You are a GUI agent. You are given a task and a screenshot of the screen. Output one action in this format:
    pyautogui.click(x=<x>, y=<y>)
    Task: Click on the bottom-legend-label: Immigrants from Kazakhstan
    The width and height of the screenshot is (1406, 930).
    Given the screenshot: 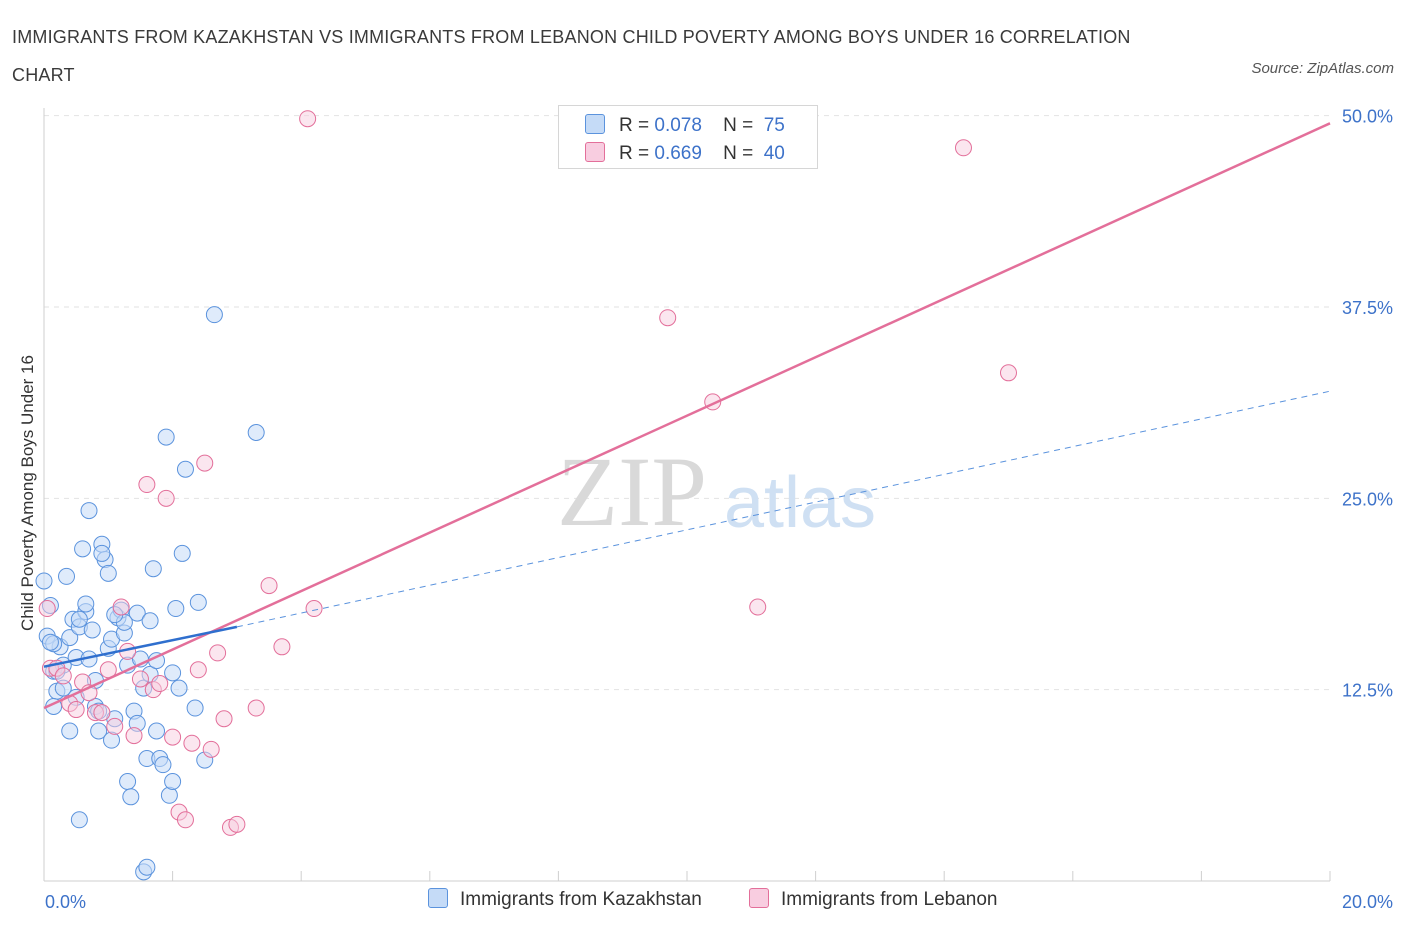 What is the action you would take?
    pyautogui.click(x=581, y=899)
    